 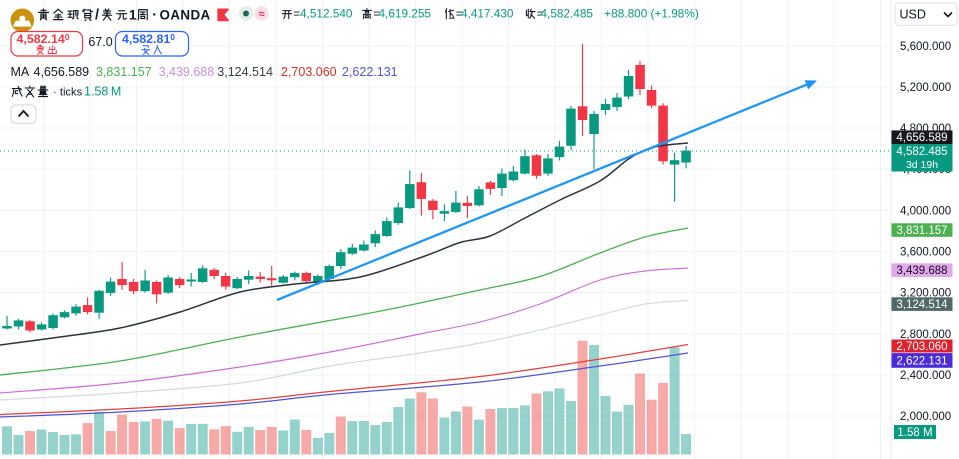 What do you see at coordinates (185, 15) in the screenshot?
I see `svg-text: OANDA` at bounding box center [185, 15].